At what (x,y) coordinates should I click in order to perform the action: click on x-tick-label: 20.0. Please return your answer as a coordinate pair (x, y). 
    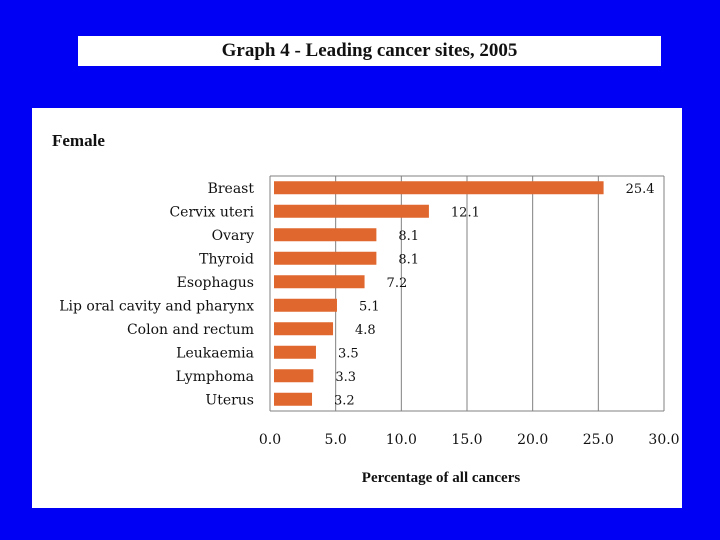
    Looking at the image, I should click on (532, 440).